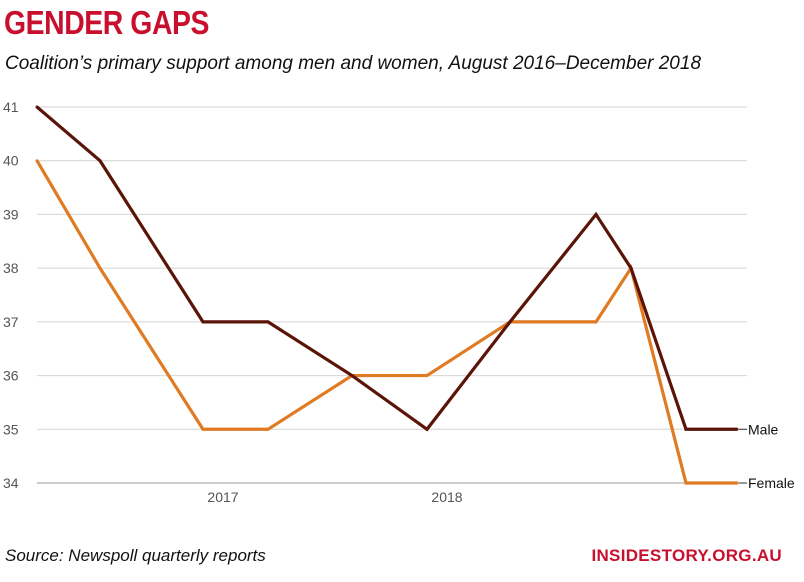 This screenshot has height=582, width=804. What do you see at coordinates (767, 456) in the screenshot?
I see `series-labels: Female Male` at bounding box center [767, 456].